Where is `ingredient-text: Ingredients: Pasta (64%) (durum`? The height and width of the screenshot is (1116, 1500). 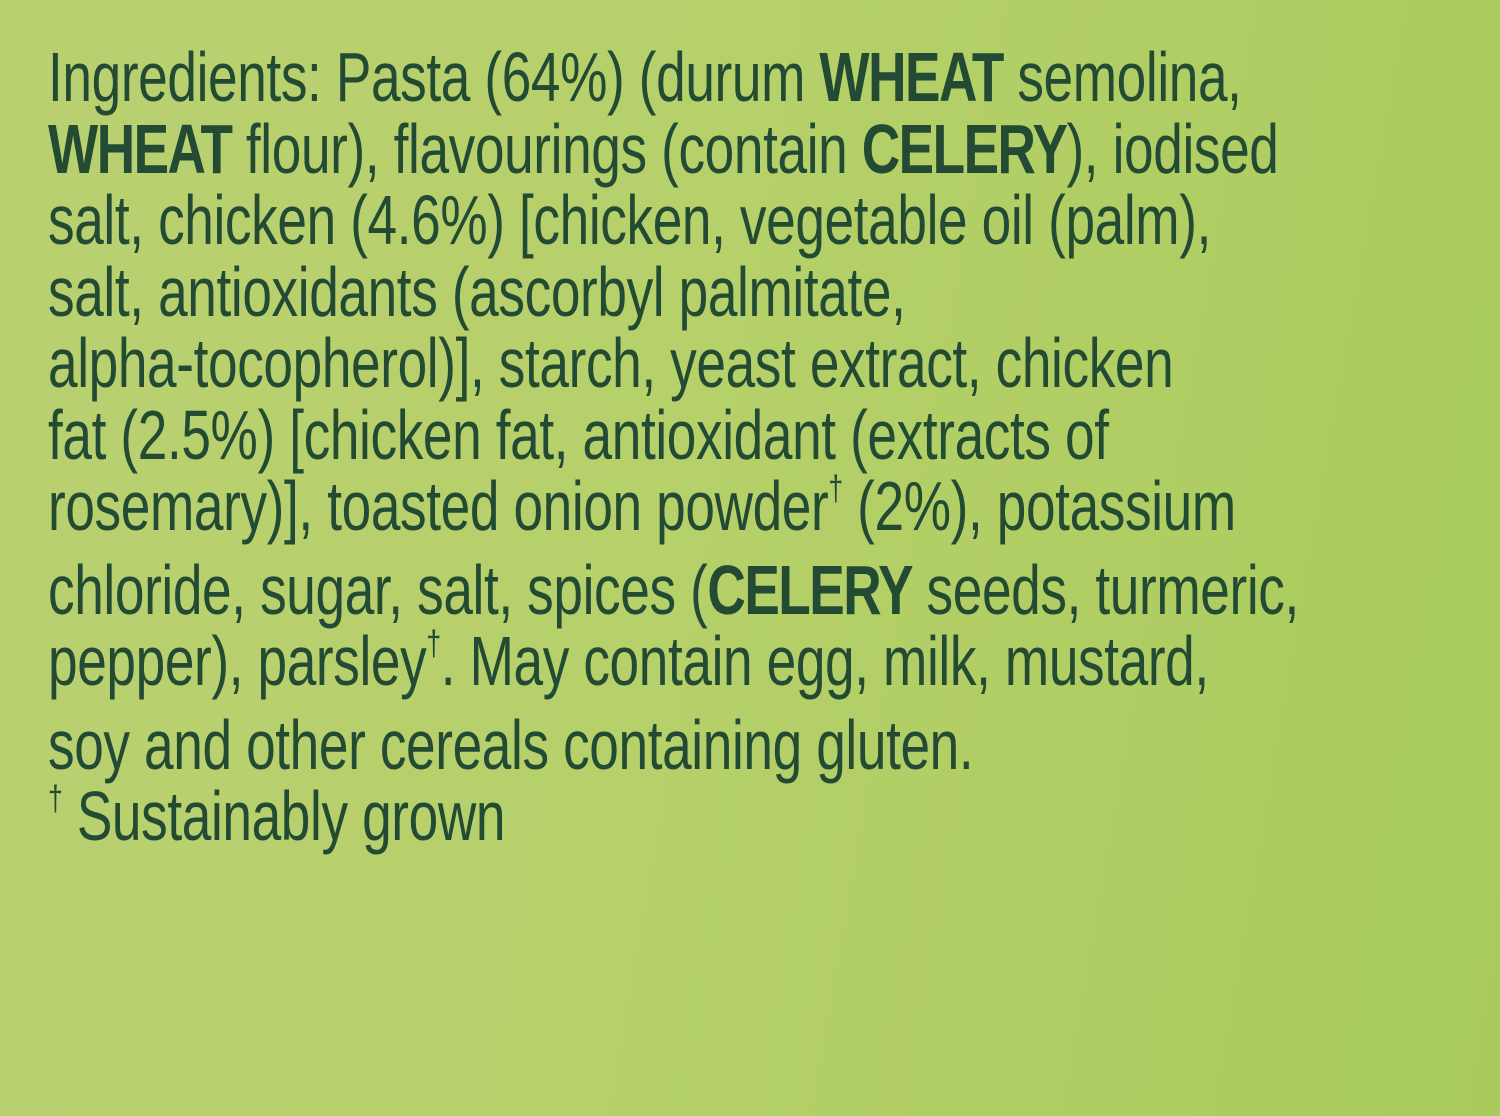 ingredient-text: Ingredients: Pasta (64%) (durum is located at coordinates (434, 77).